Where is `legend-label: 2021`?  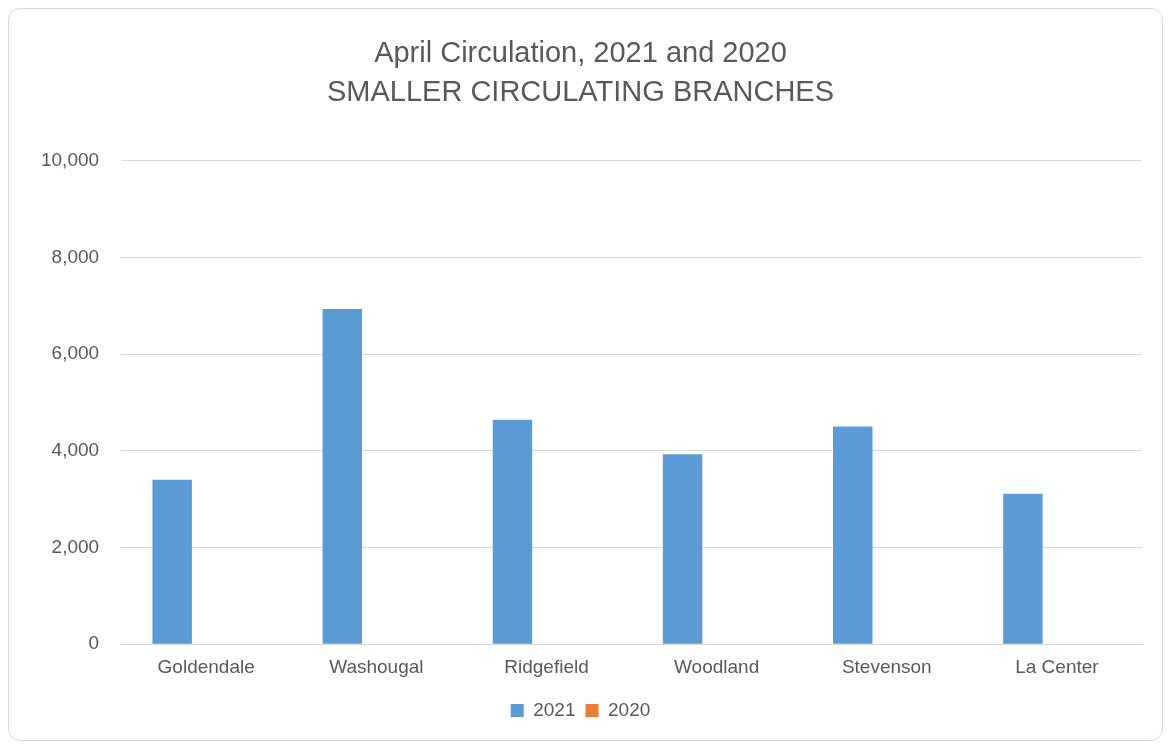 legend-label: 2021 is located at coordinates (554, 709).